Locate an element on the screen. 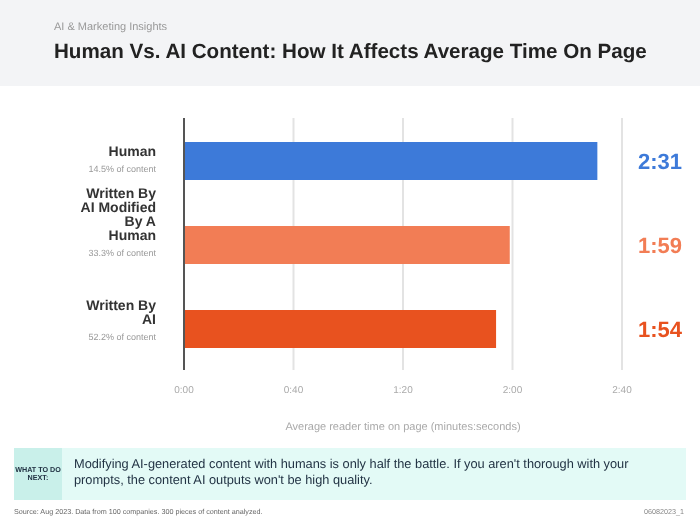 The image size is (700, 526). chart-title: Human Vs. AI Content: How It Affects Average Time On Page is located at coordinates (350, 53).